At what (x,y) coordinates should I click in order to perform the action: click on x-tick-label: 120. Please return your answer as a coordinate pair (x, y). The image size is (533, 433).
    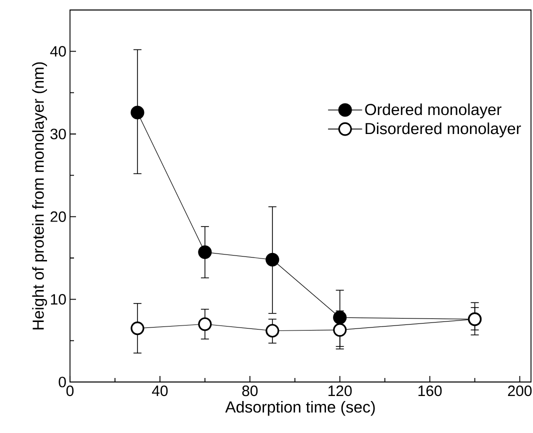
    Looking at the image, I should click on (340, 391).